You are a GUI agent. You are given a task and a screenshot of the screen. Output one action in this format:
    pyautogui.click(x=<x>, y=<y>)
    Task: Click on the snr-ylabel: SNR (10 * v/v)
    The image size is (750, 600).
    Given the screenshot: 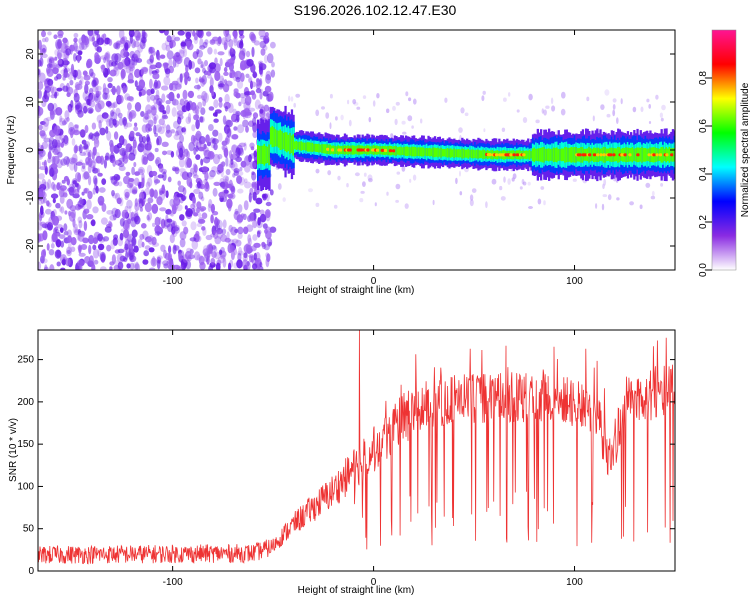 What is the action you would take?
    pyautogui.click(x=13, y=450)
    